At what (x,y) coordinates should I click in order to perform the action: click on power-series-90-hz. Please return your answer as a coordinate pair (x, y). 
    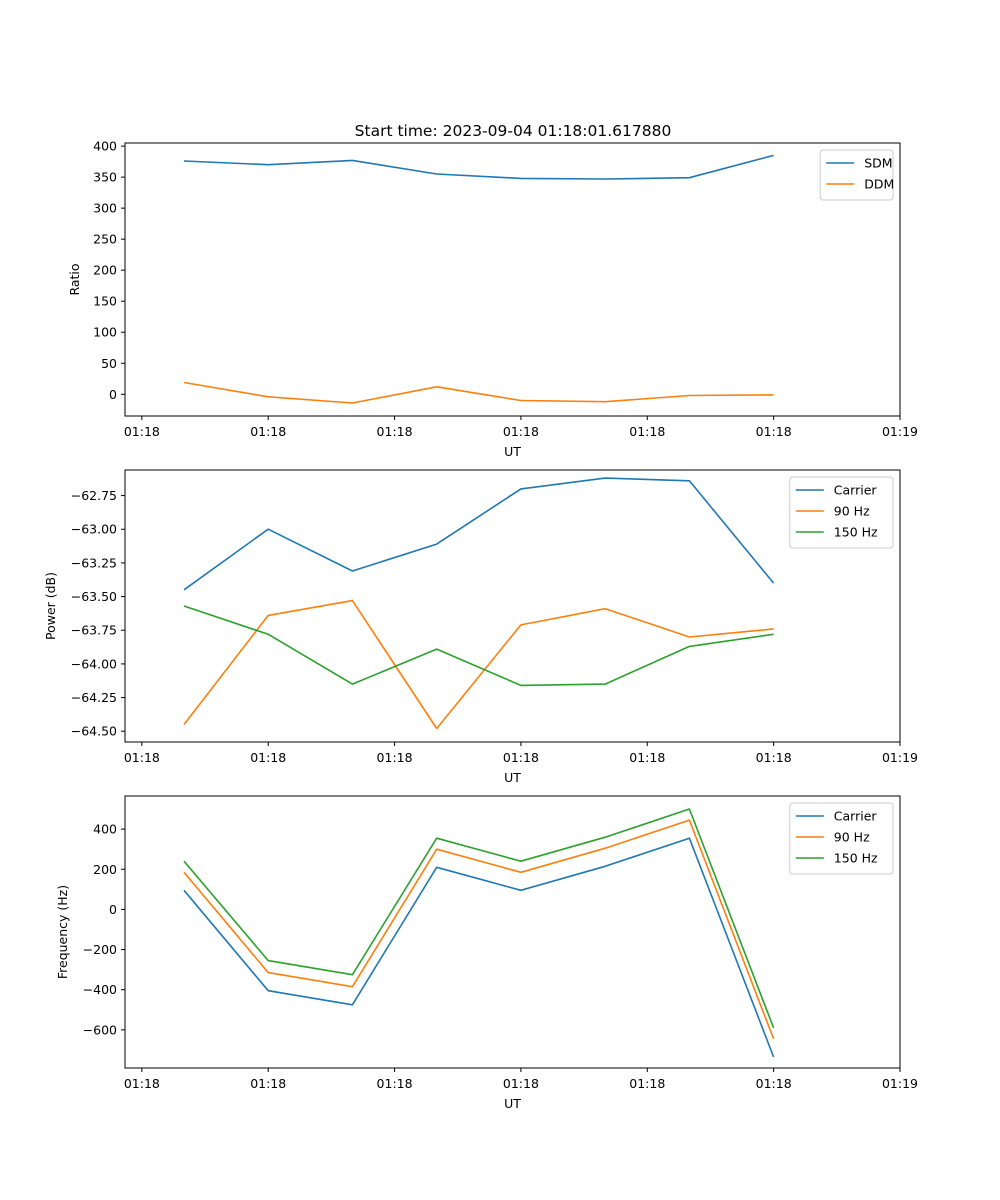
    Looking at the image, I should click on (478, 664).